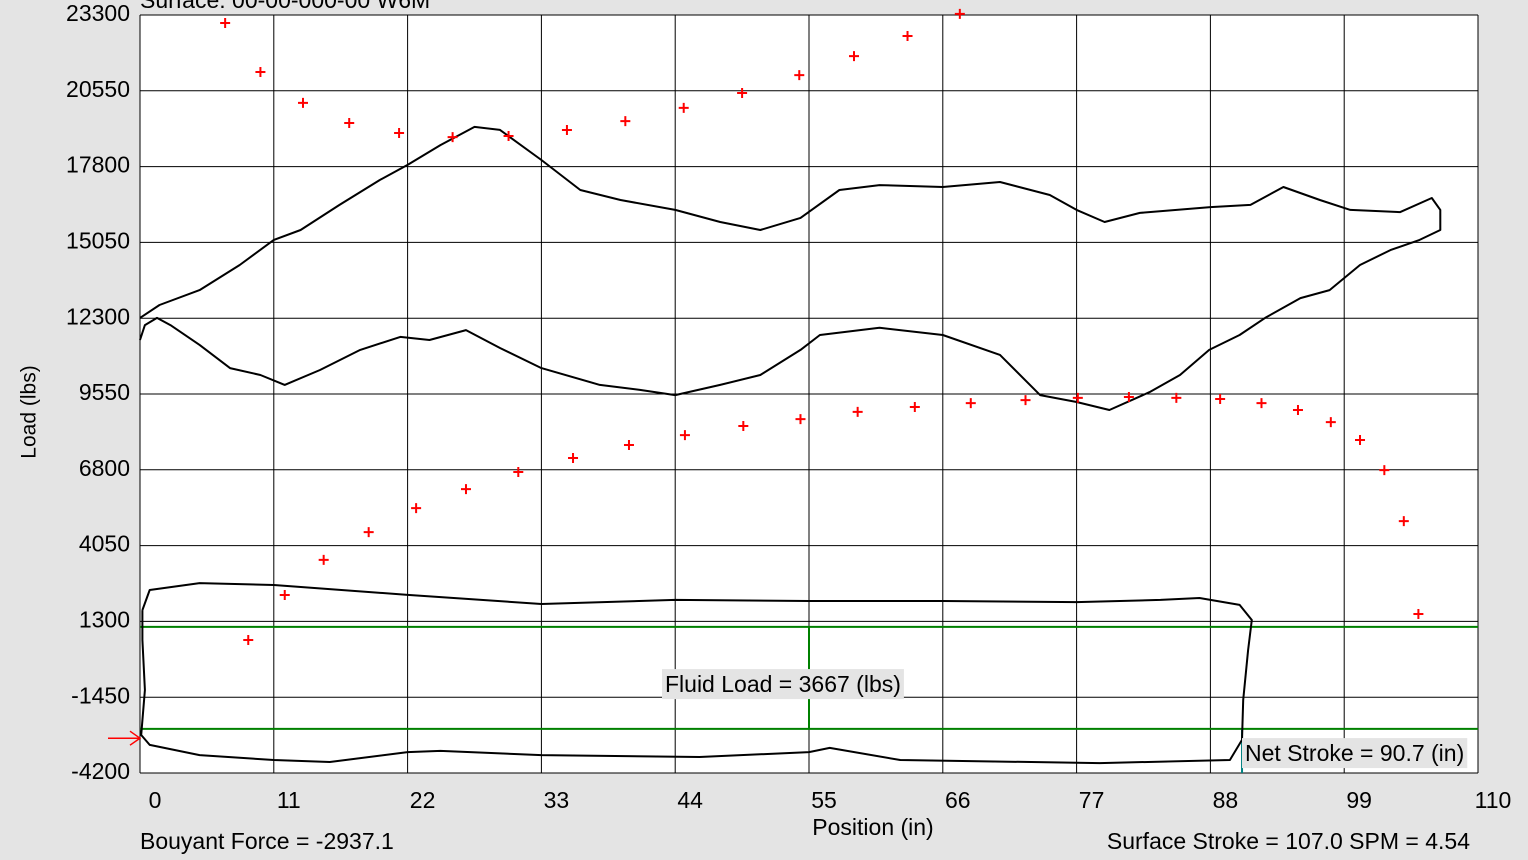 The image size is (1528, 860). Describe the element at coordinates (104, 392) in the screenshot. I see `y-tick-label: 9550` at that location.